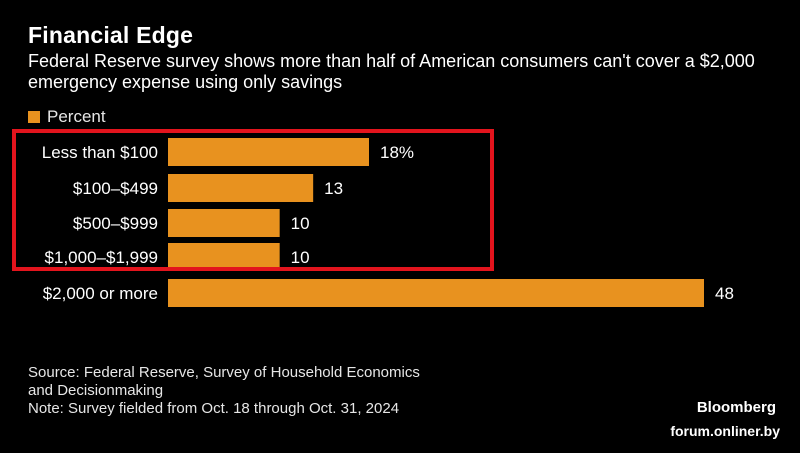 The height and width of the screenshot is (453, 800). I want to click on legend-label: Percent, so click(76, 116).